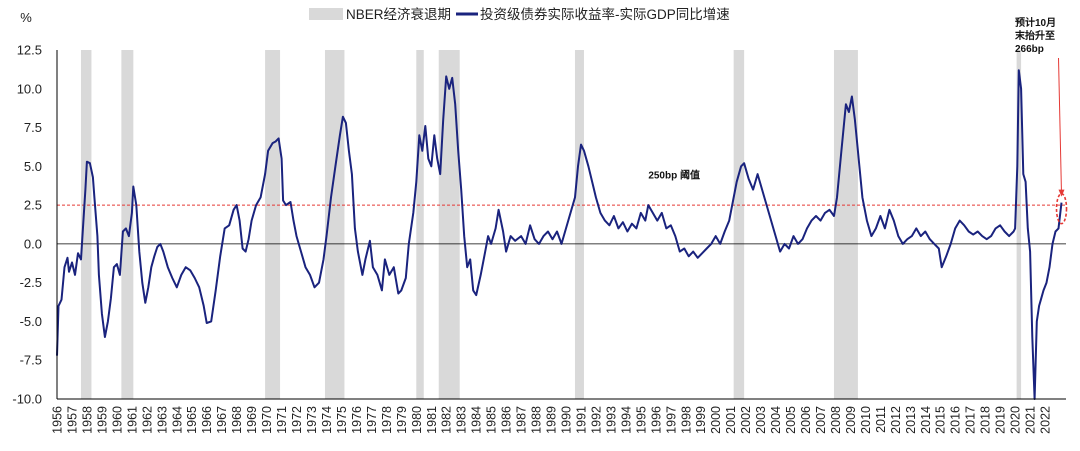 This screenshot has width=1080, height=451. What do you see at coordinates (387, 420) in the screenshot?
I see `x-tick-label: 1978` at bounding box center [387, 420].